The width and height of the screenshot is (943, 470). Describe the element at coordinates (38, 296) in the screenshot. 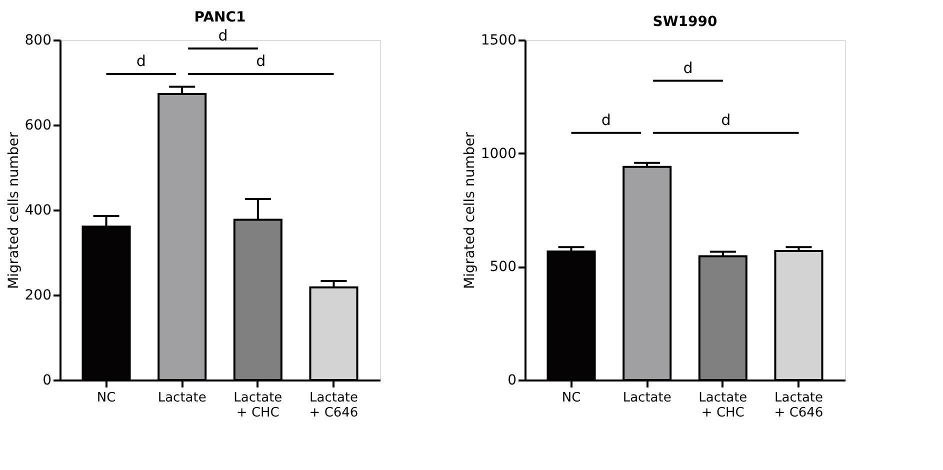

I see `y-tick-label: 200` at that location.